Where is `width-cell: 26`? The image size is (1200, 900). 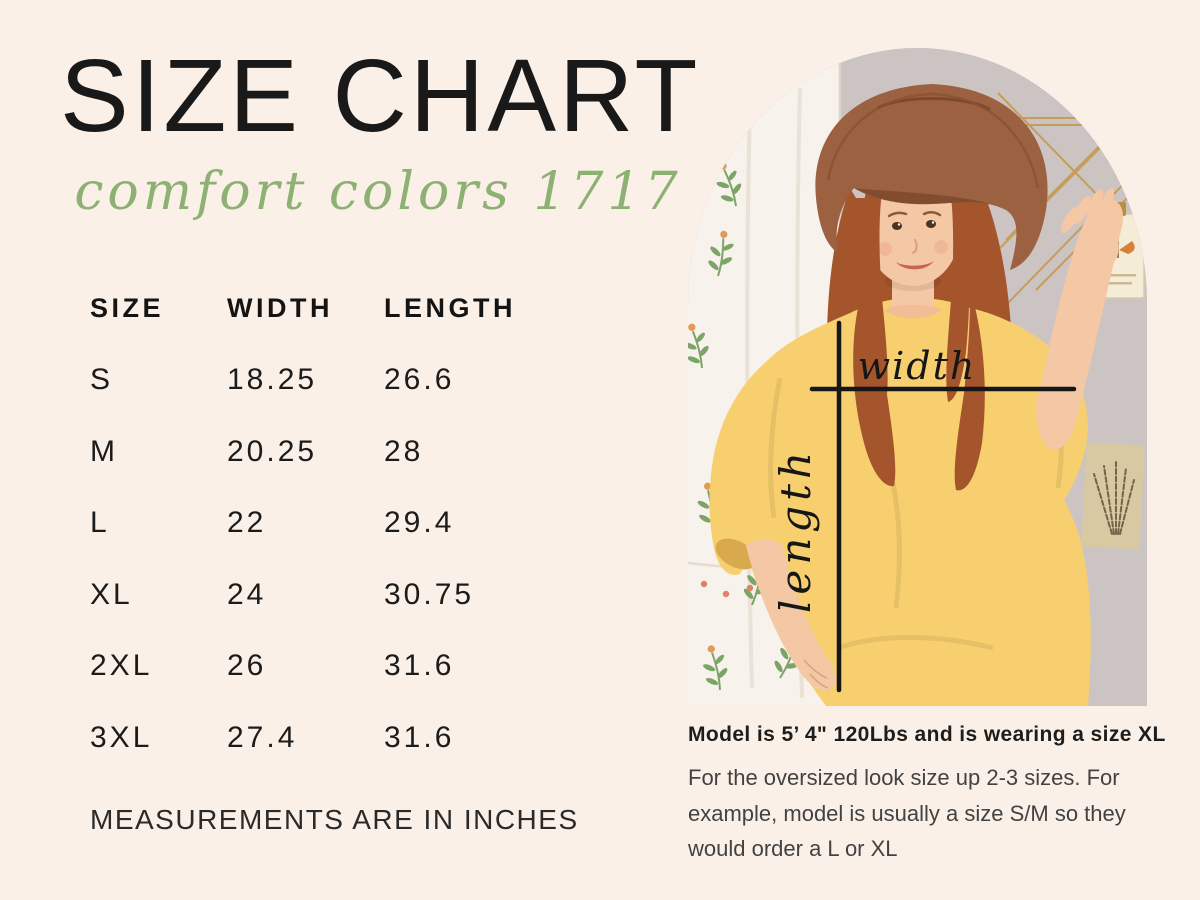
width-cell: 26 is located at coordinates (247, 666).